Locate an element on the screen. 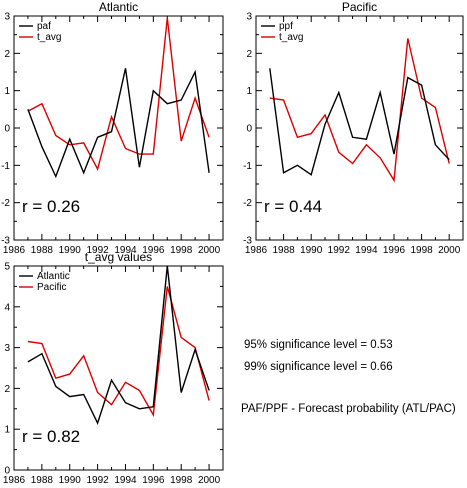  chart-title: Atlantic is located at coordinates (118, 7).